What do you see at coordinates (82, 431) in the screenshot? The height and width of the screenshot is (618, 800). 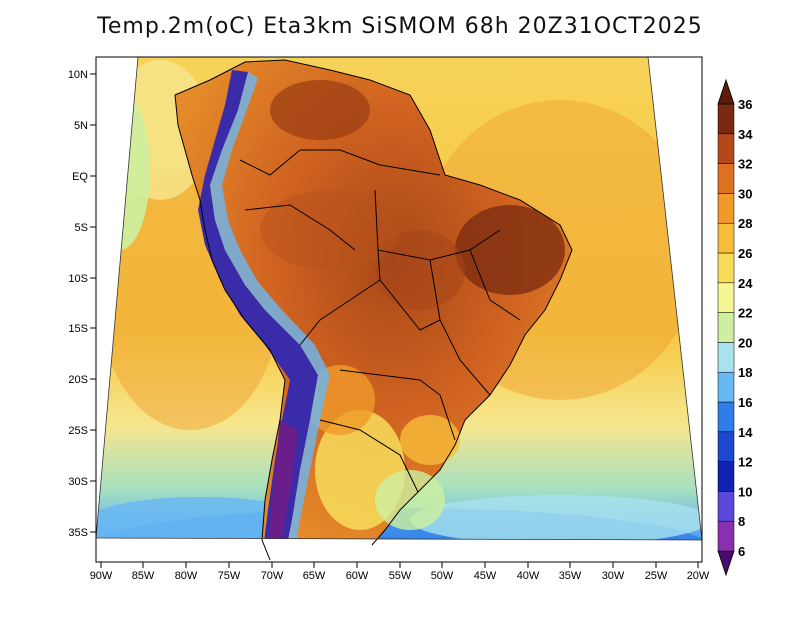 I see `lat-tick: 25S` at bounding box center [82, 431].